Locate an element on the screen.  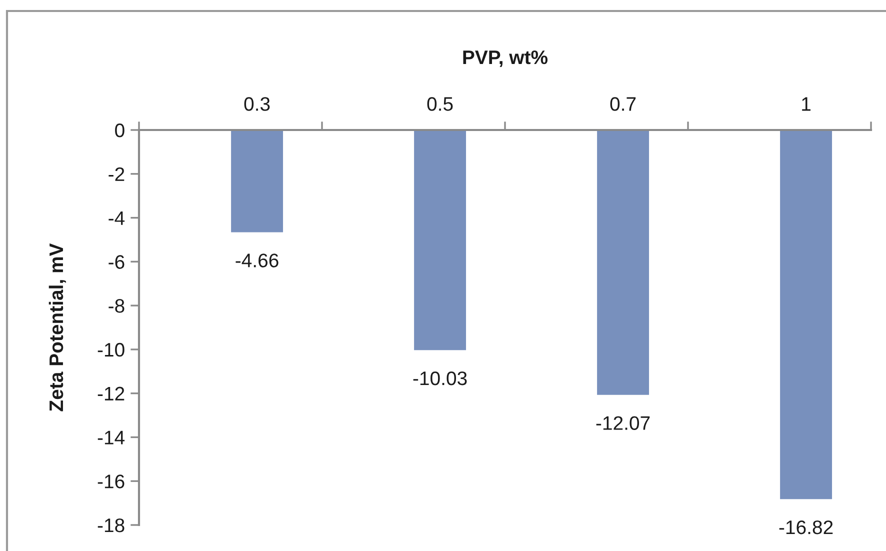
data-label: -12.07 is located at coordinates (623, 423).